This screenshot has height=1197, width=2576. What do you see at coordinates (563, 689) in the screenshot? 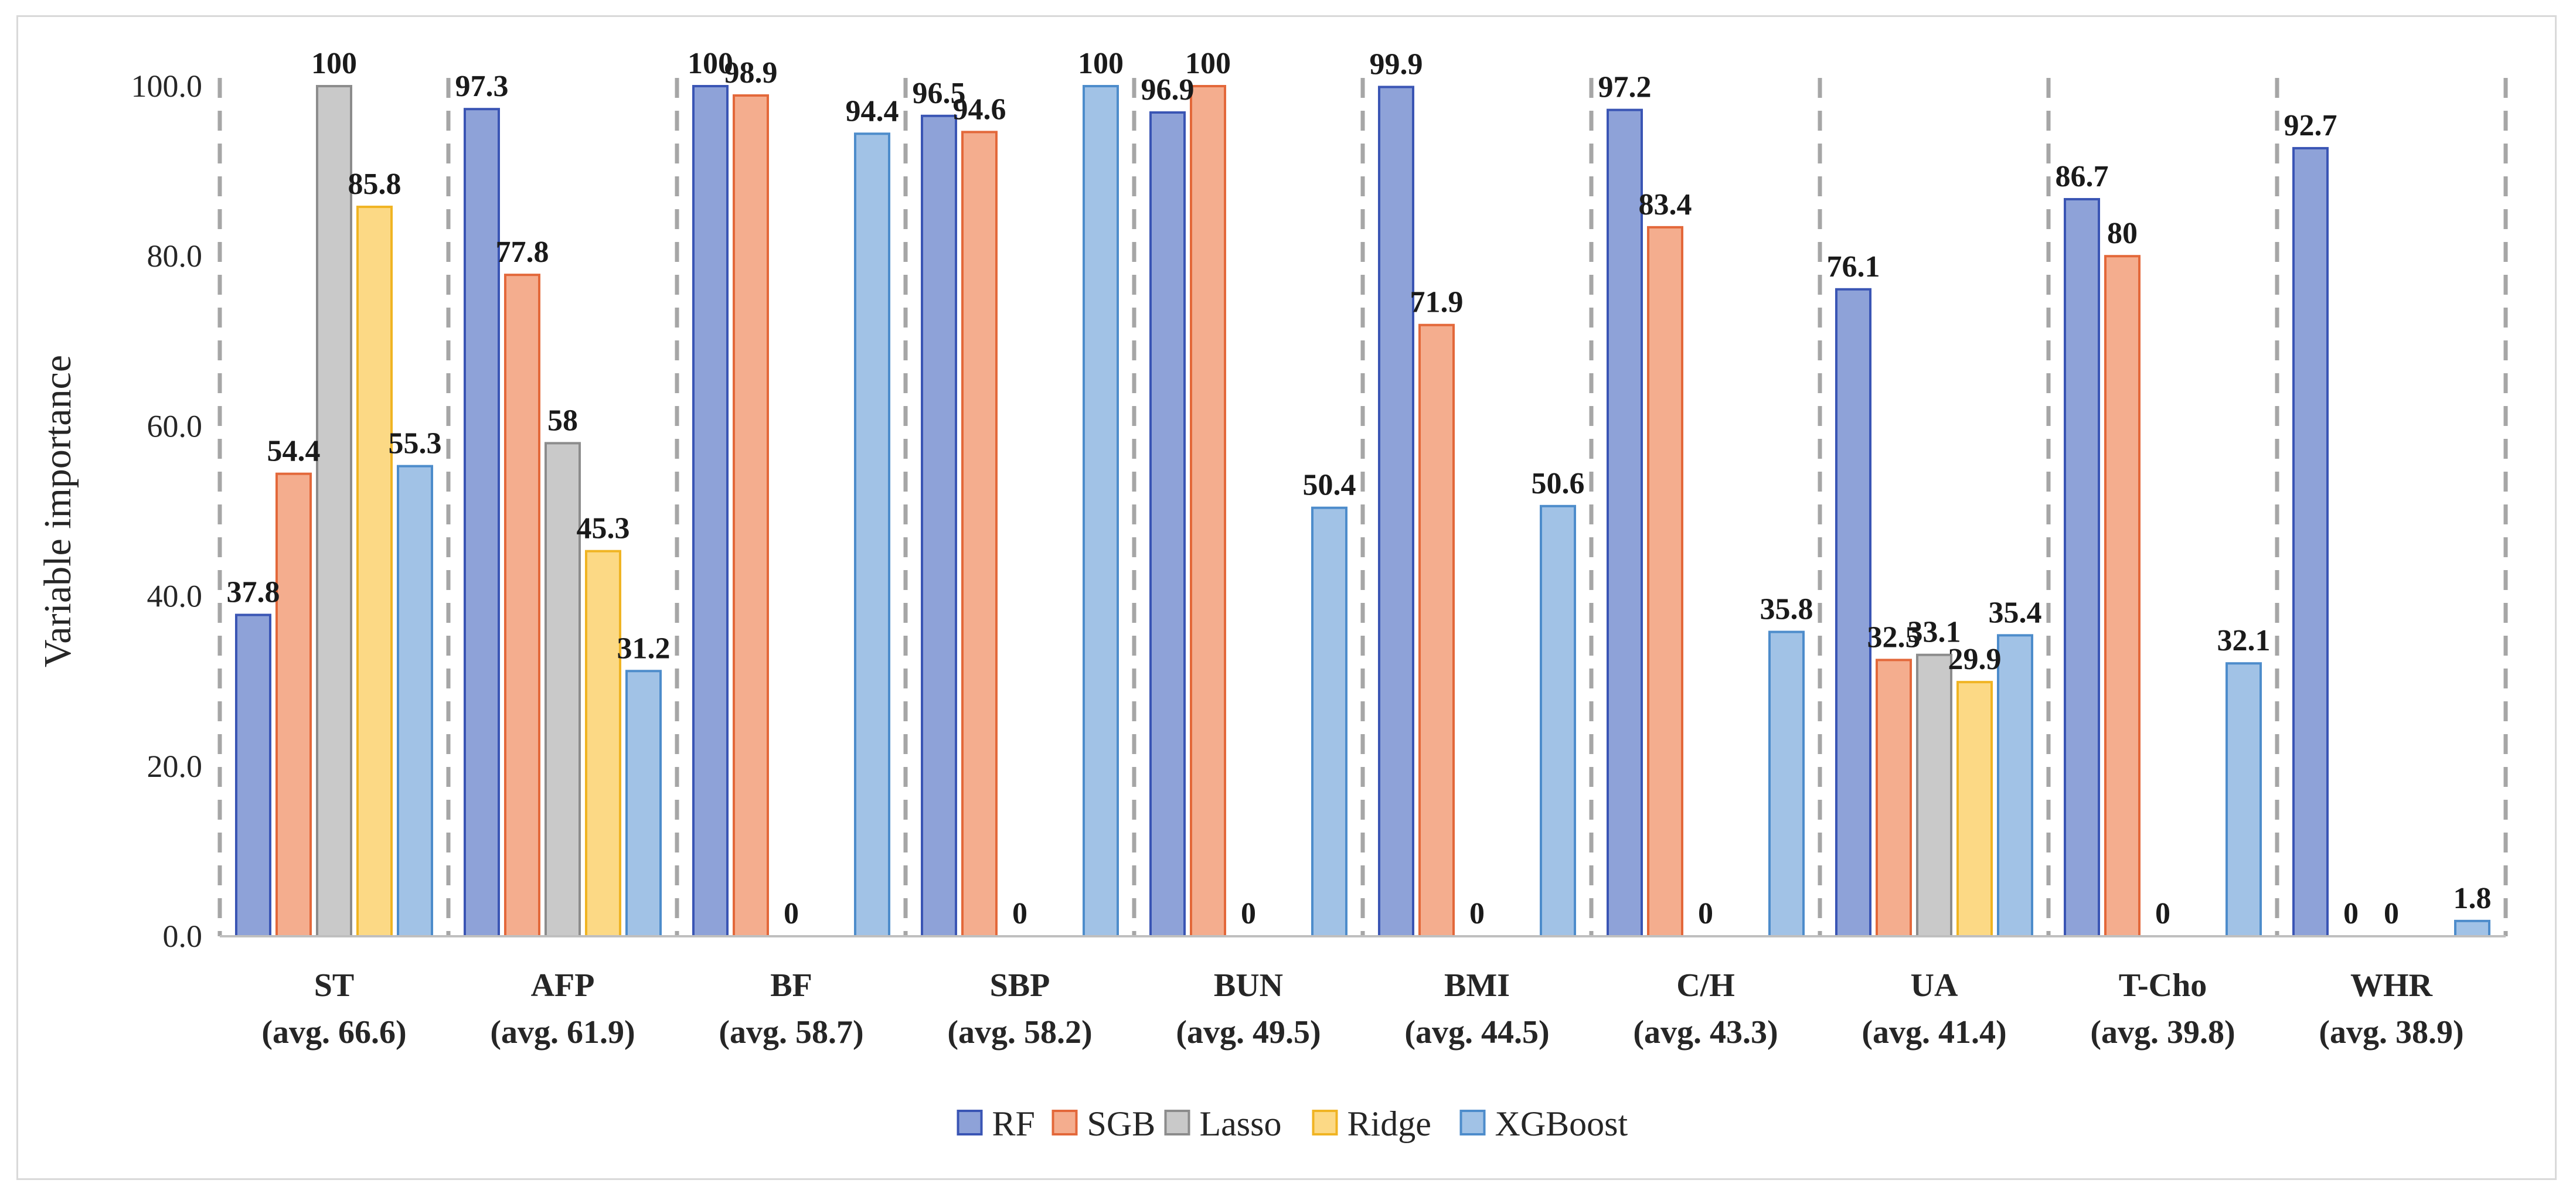
I see `bar-lasso-afp` at bounding box center [563, 689].